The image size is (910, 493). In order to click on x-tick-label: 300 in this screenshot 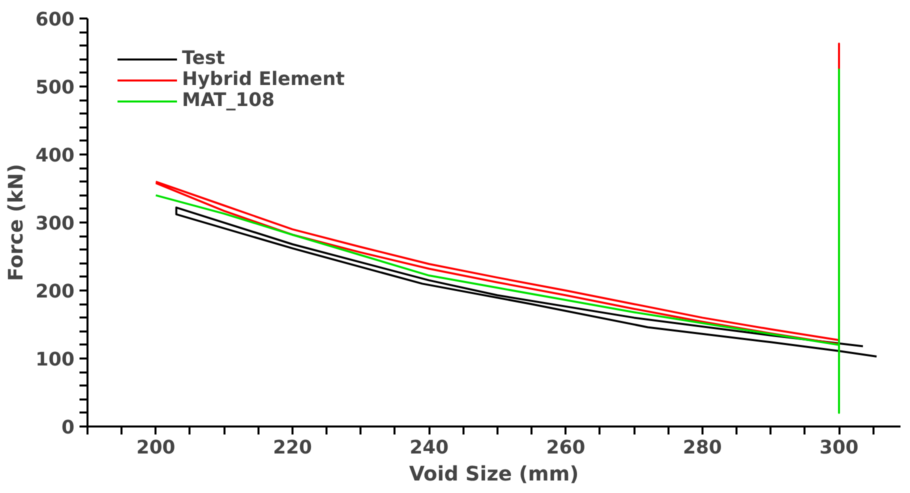, I will do `click(839, 448)`.